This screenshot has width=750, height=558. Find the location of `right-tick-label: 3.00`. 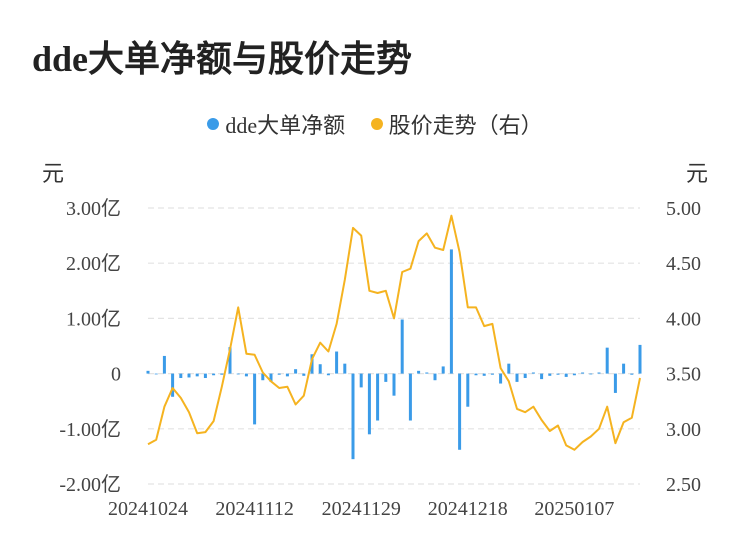

right-tick-label: 3.00 is located at coordinates (683, 430).